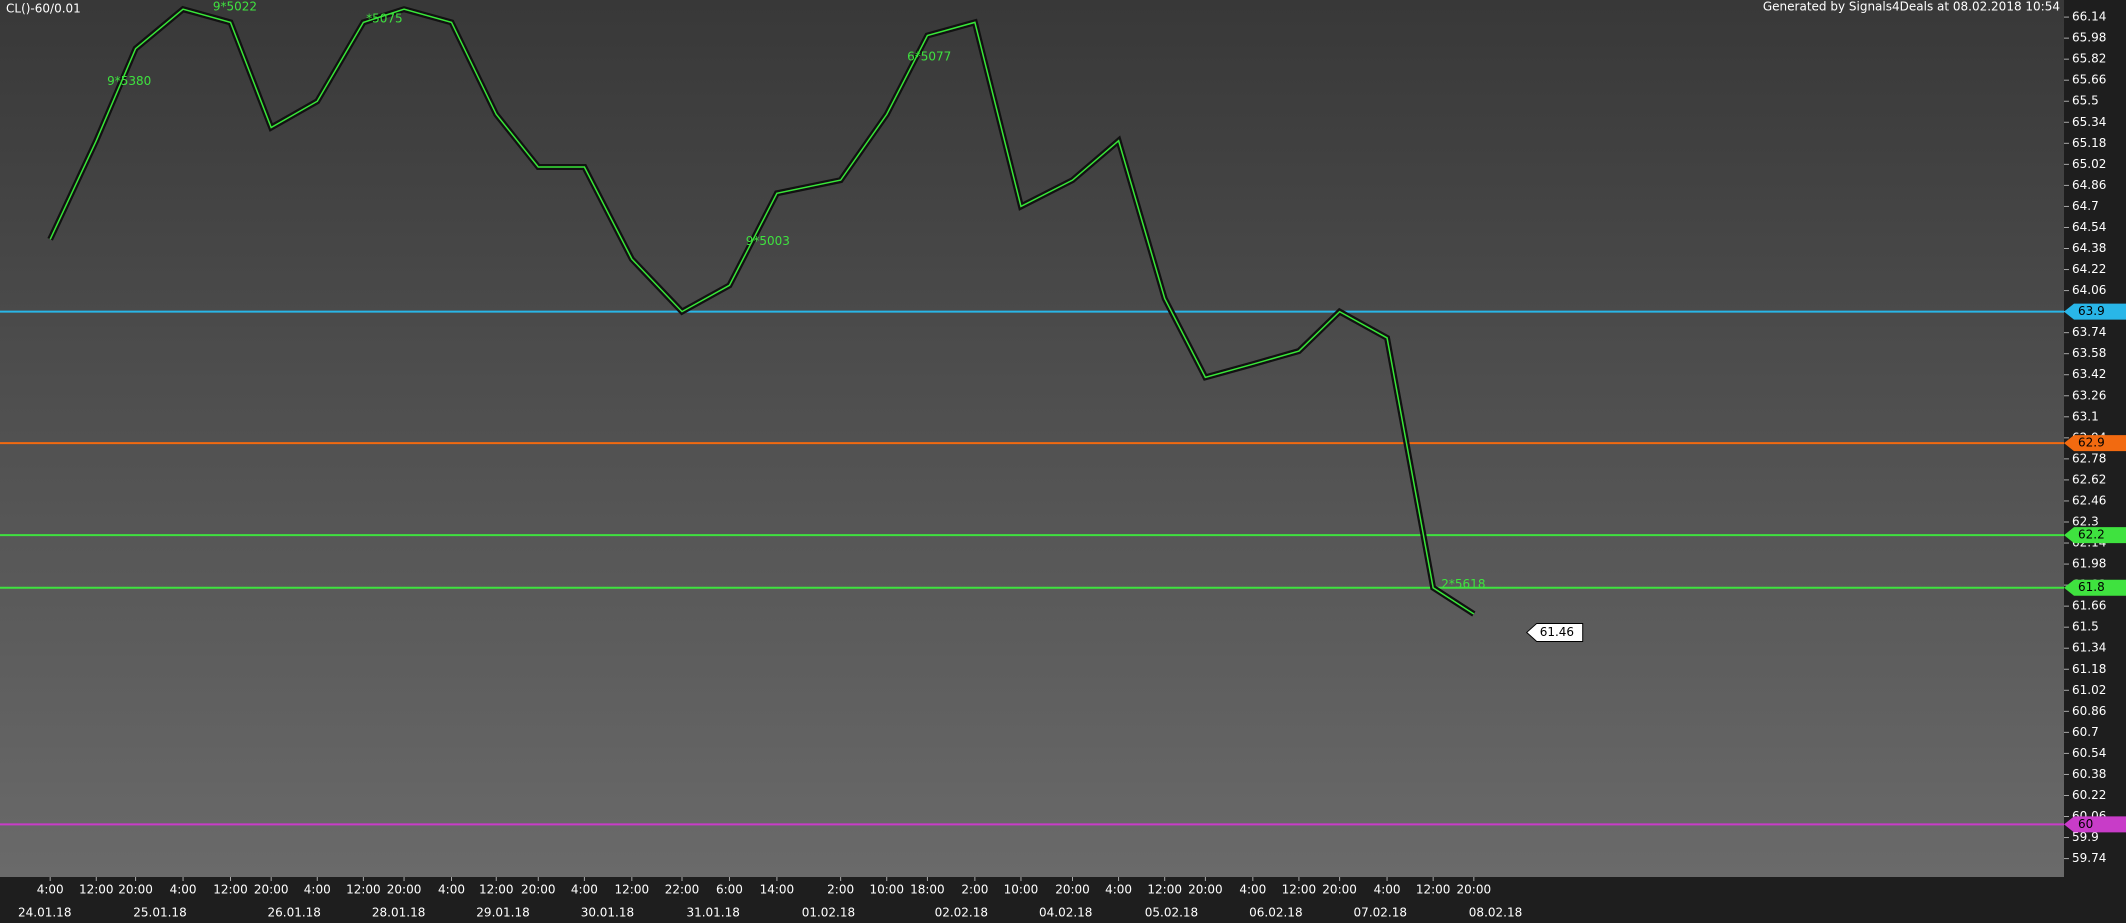 Image resolution: width=2126 pixels, height=923 pixels. Describe the element at coordinates (2089, 269) in the screenshot. I see `y-tick-label: 64.22` at that location.